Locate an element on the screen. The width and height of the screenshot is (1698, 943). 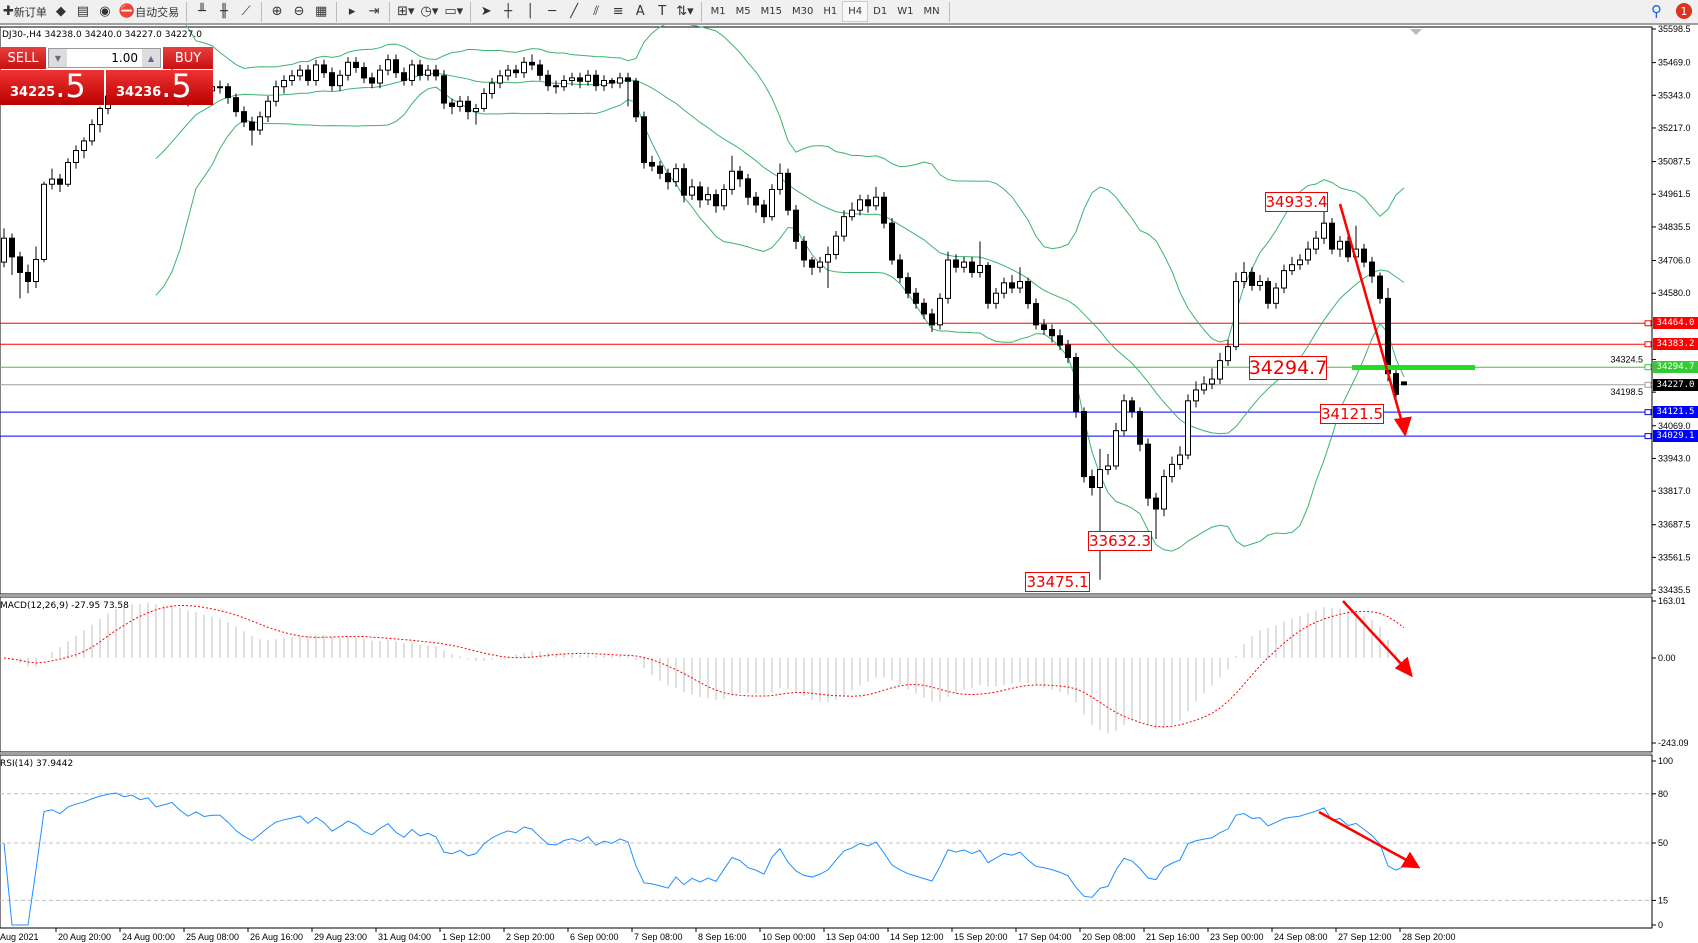
candlestick-icon: ╫ is located at coordinates (224, 11).